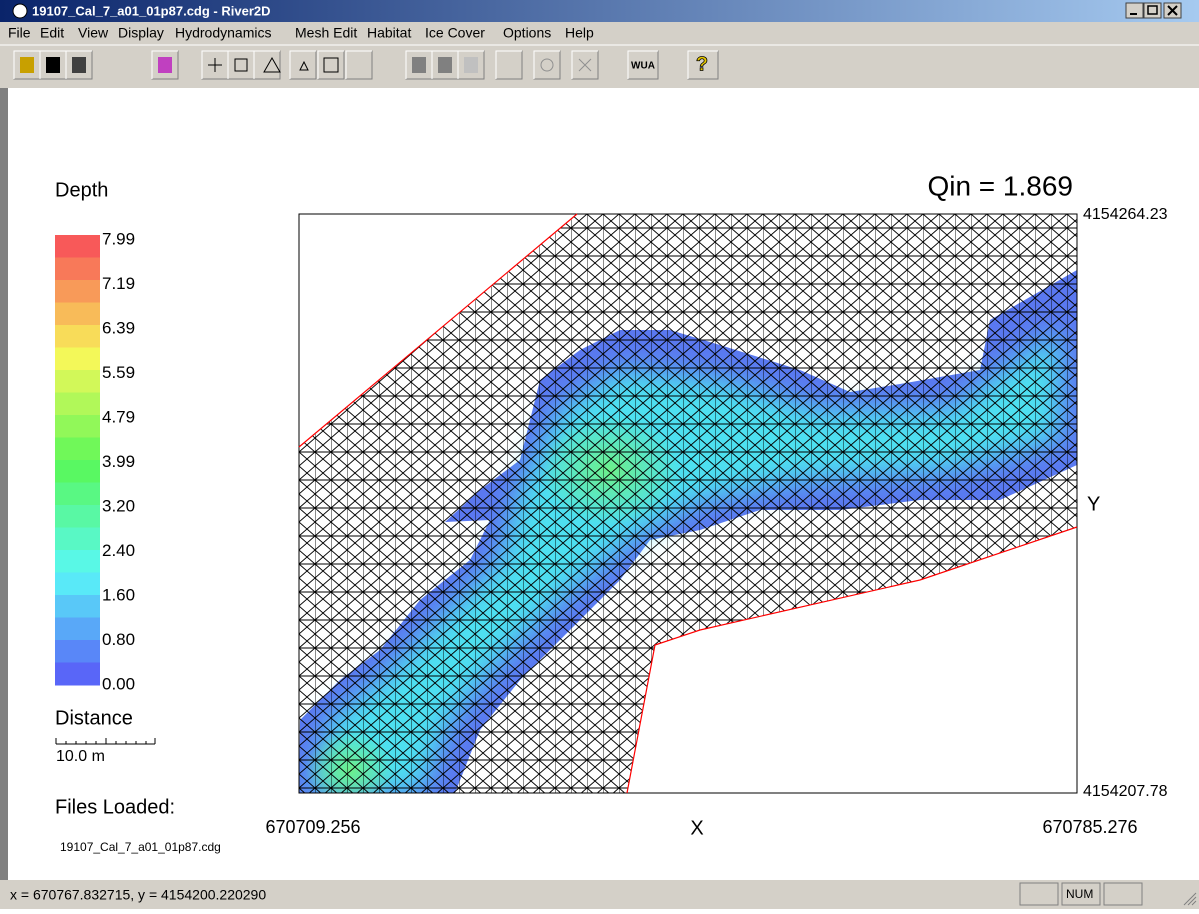 The height and width of the screenshot is (914, 1199). Describe the element at coordinates (20, 11) in the screenshot. I see `app-icon` at that location.